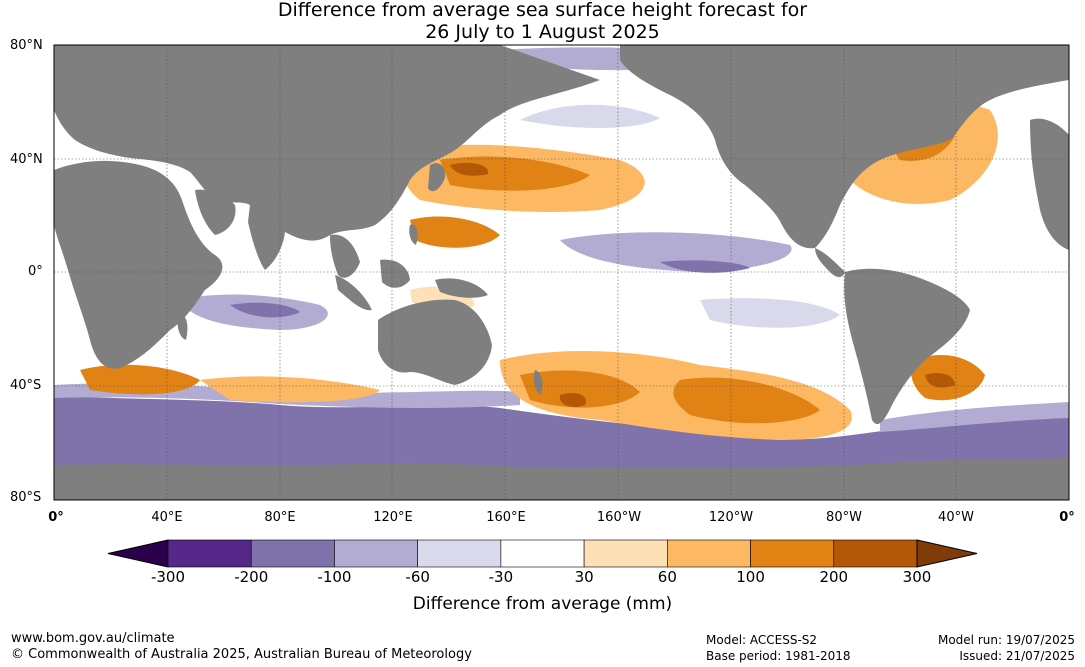 The width and height of the screenshot is (1085, 667). I want to click on footer-model-run: Model run: 19/07/2025, so click(1006, 640).